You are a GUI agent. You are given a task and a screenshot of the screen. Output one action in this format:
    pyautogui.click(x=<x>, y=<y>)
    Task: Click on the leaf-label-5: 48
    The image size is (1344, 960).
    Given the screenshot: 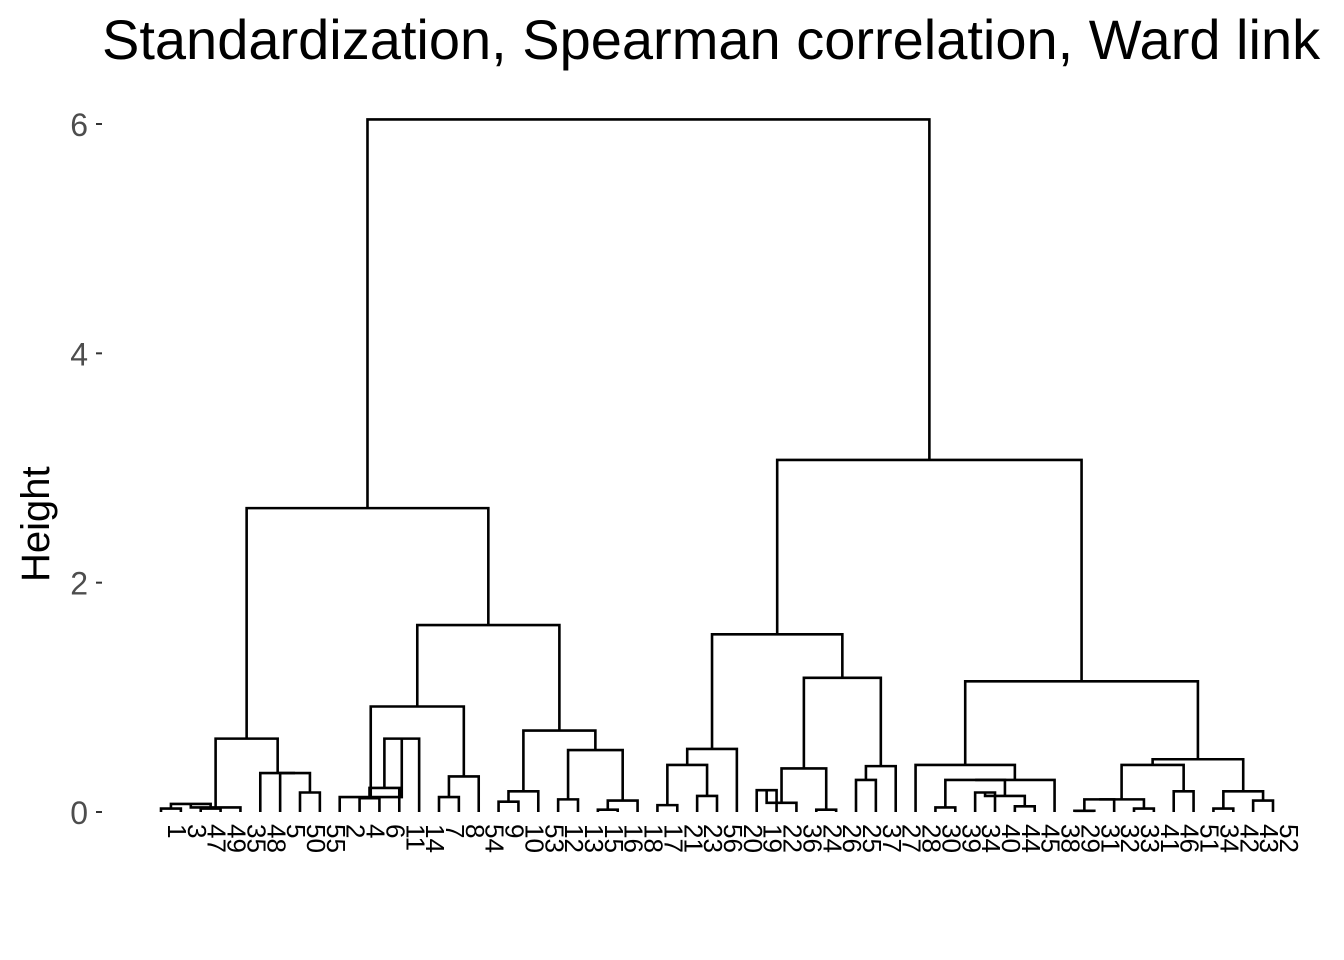 What is the action you would take?
    pyautogui.click(x=276, y=838)
    